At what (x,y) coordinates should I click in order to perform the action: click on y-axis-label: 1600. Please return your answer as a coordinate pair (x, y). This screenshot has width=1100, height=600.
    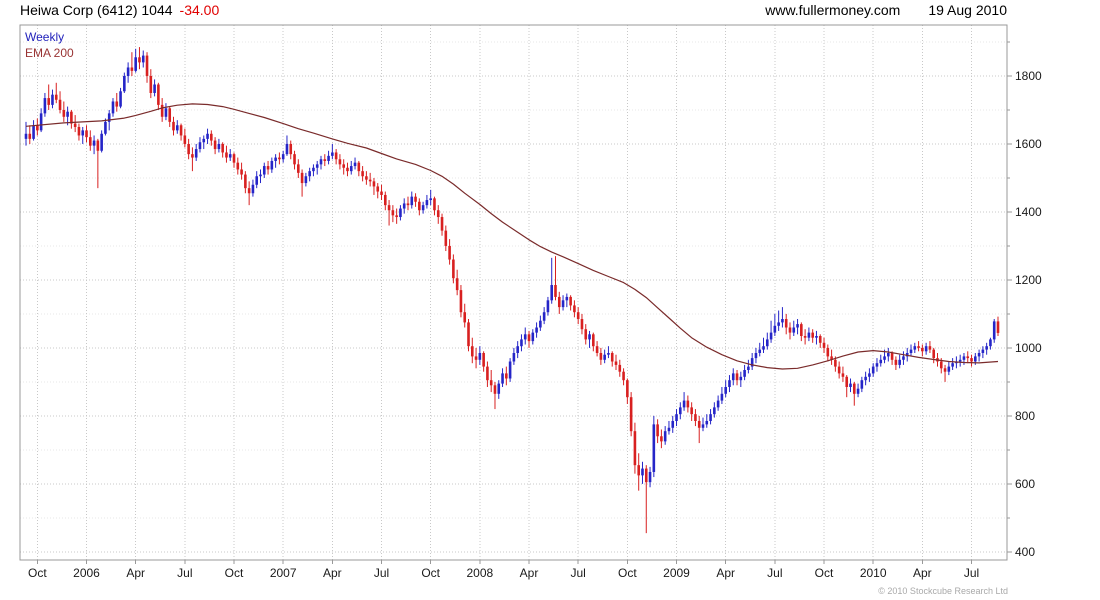
    Looking at the image, I should click on (1028, 144).